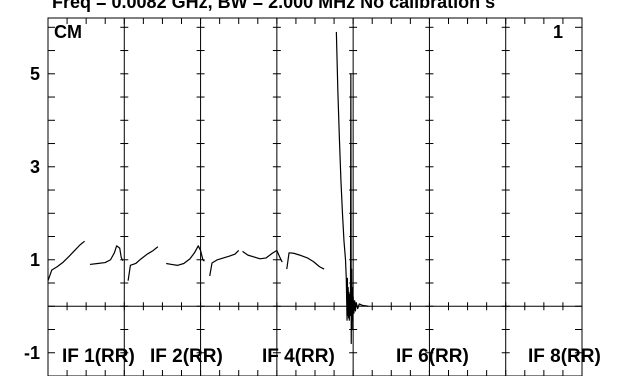 Image resolution: width=624 pixels, height=376 pixels. What do you see at coordinates (298, 356) in the screenshot?
I see `segment-label: IF 4(RR)` at bounding box center [298, 356].